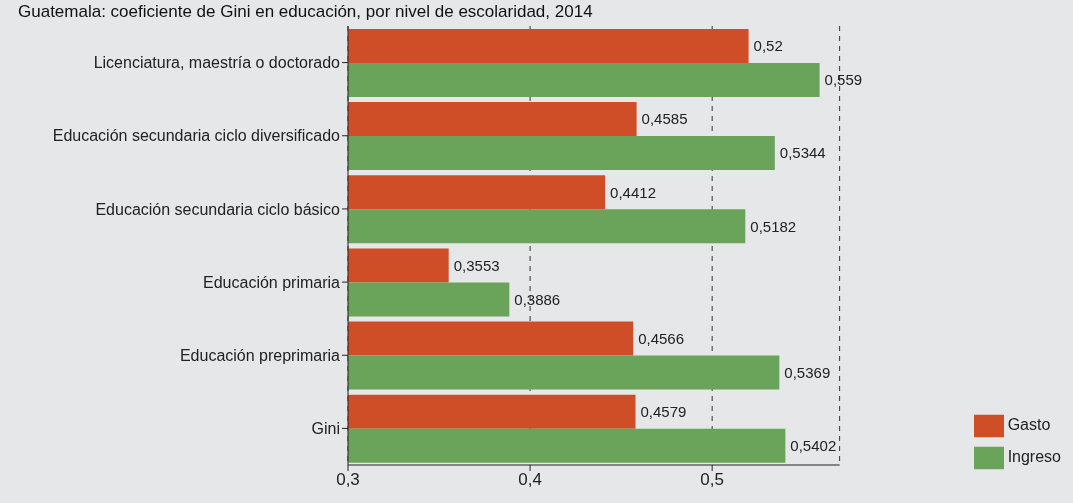 This screenshot has width=1073, height=503. What do you see at coordinates (272, 282) in the screenshot?
I see `y-tick-label: Educación primaria` at bounding box center [272, 282].